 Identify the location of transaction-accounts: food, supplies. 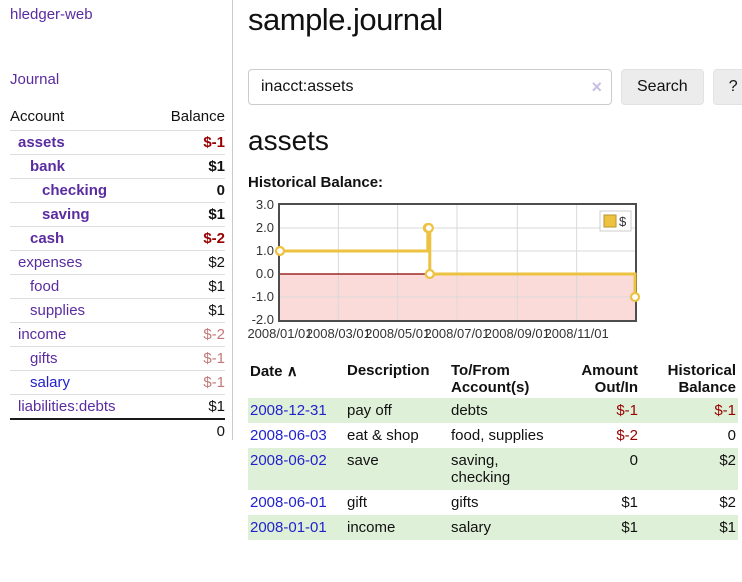
(497, 435).